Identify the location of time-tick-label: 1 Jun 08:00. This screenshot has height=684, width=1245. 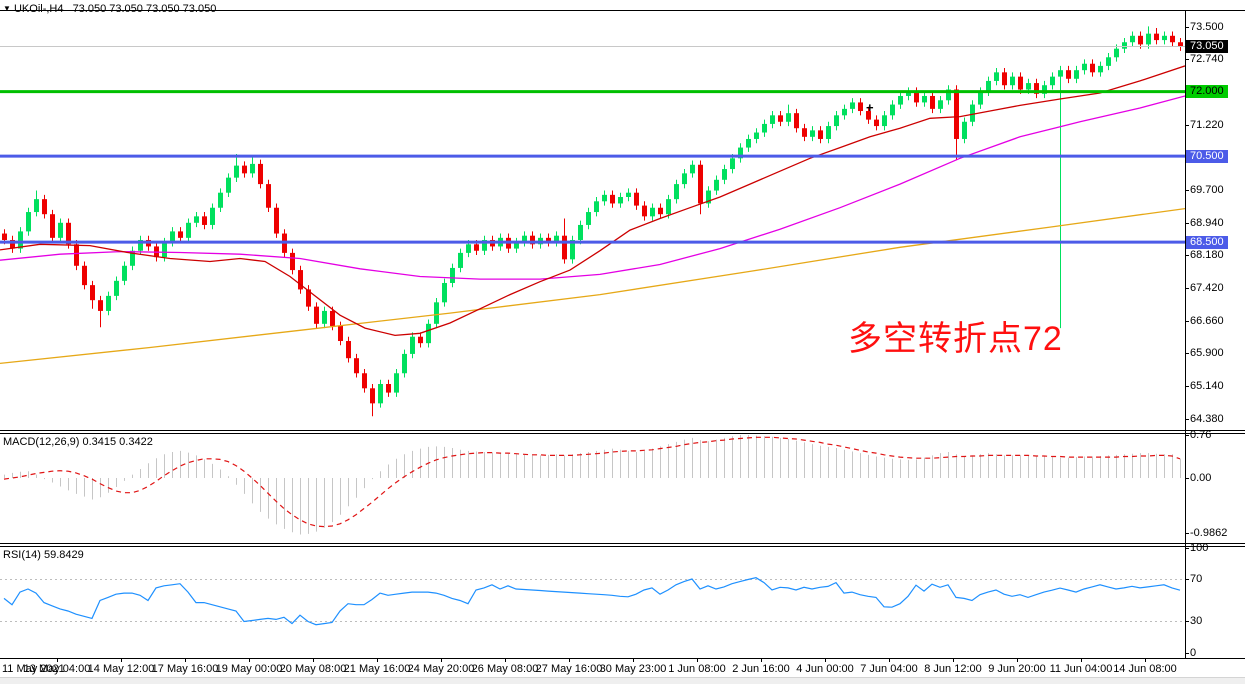
(697, 669).